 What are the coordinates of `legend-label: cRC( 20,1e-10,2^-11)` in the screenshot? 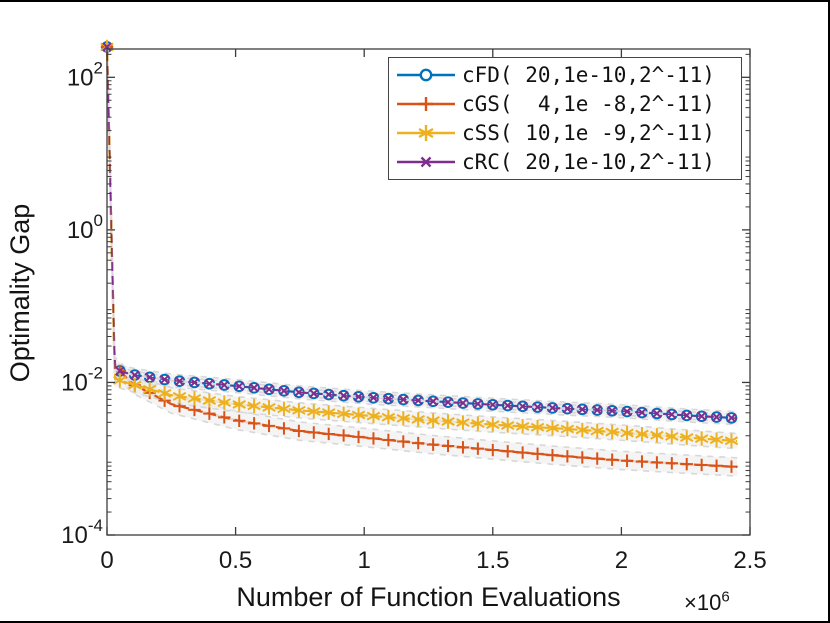 It's located at (588, 162).